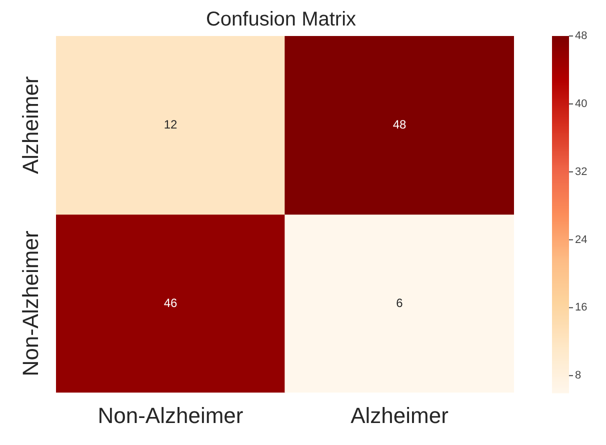 This screenshot has width=606, height=445. I want to click on chart-title: Confusion Matrix, so click(281, 19).